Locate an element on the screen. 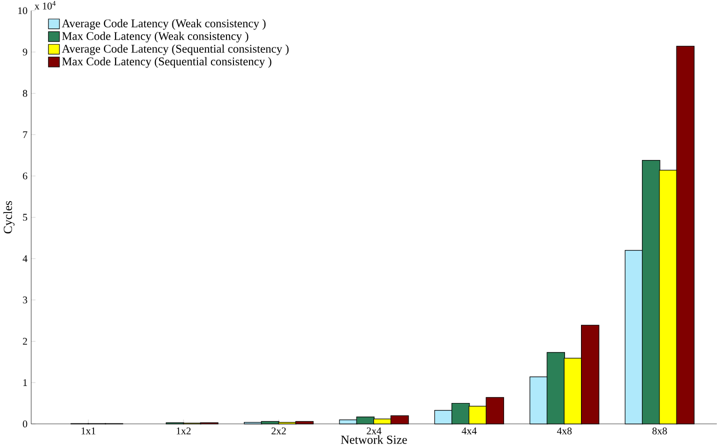 The height and width of the screenshot is (447, 717). text: x 10$^{4}$ is located at coordinates (45, 5).